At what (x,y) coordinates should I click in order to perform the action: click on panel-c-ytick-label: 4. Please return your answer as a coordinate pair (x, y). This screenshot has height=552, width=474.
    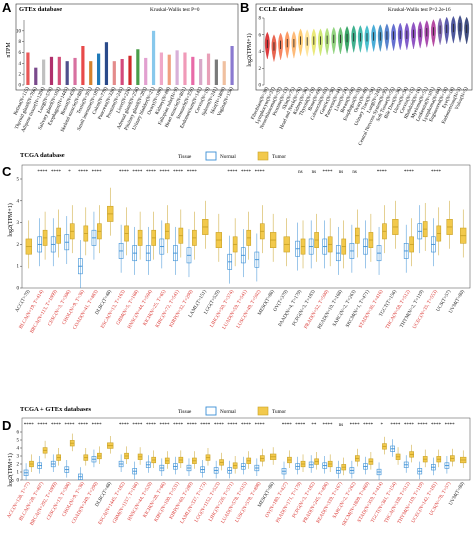
    Looking at the image, I should click on (18, 201).